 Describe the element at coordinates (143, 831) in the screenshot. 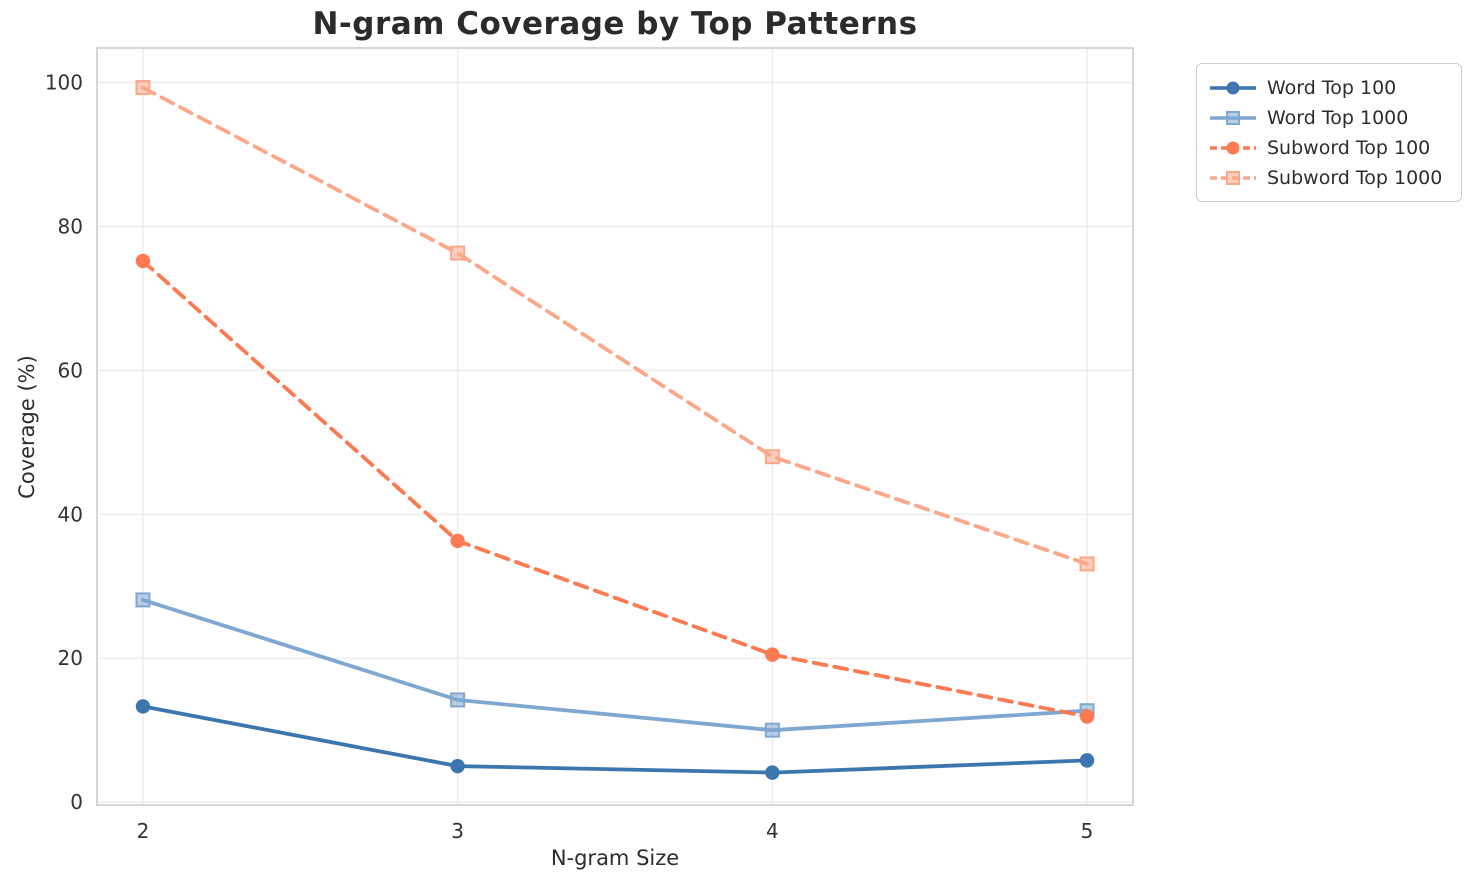

I see `x-tick-label: 2` at that location.